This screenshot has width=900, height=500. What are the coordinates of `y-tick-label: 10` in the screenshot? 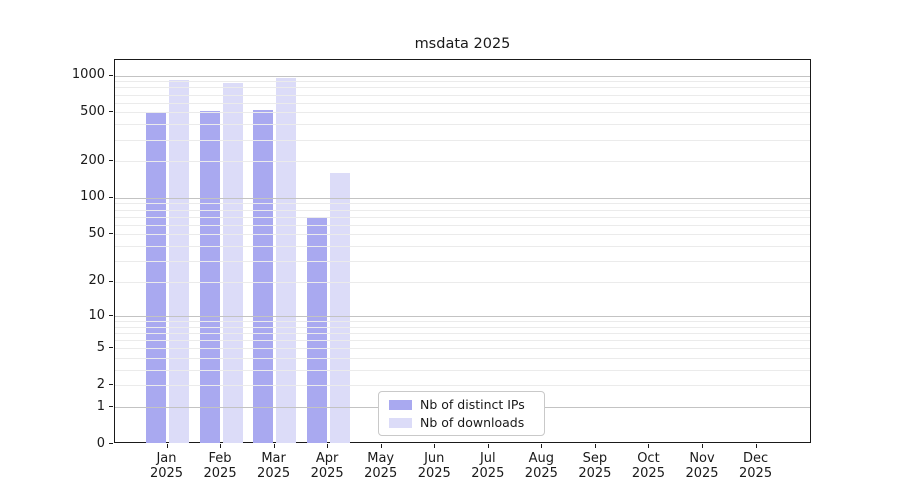 It's located at (96, 315).